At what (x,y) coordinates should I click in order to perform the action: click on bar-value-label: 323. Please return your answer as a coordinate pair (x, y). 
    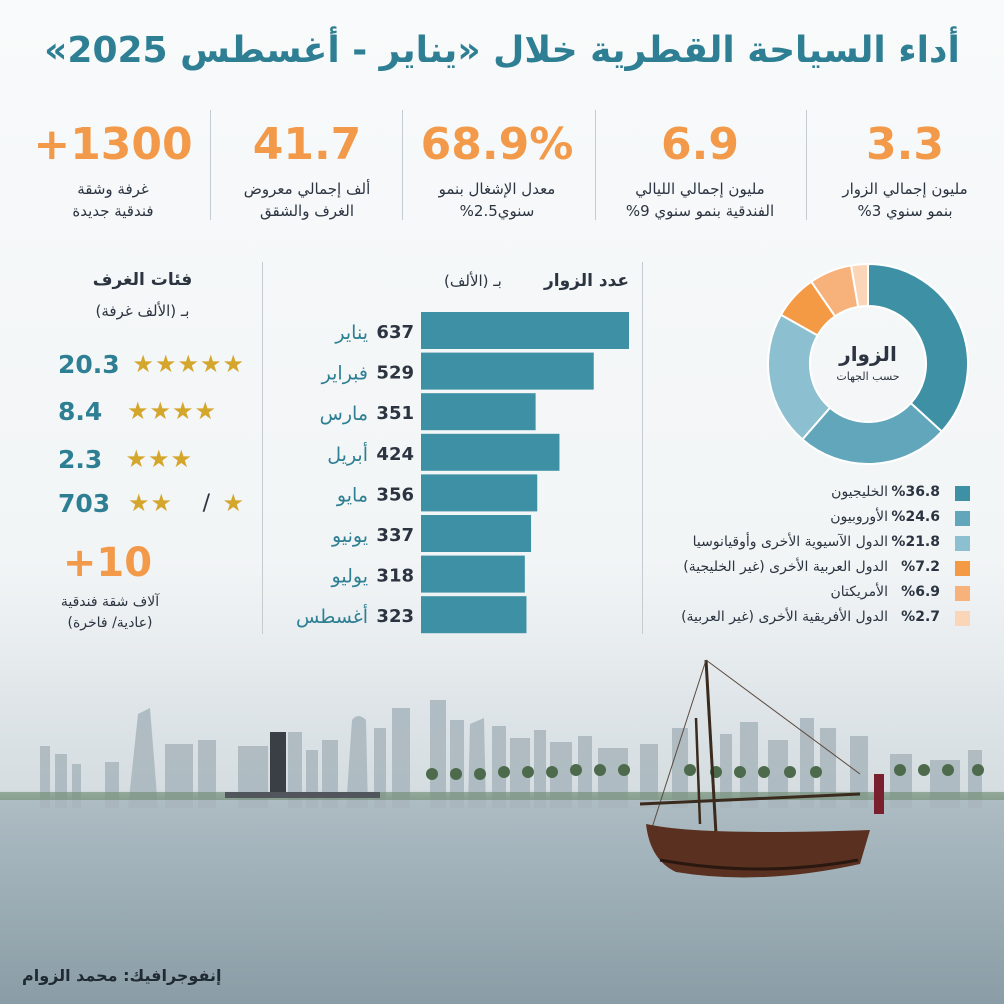
    Looking at the image, I should click on (395, 616).